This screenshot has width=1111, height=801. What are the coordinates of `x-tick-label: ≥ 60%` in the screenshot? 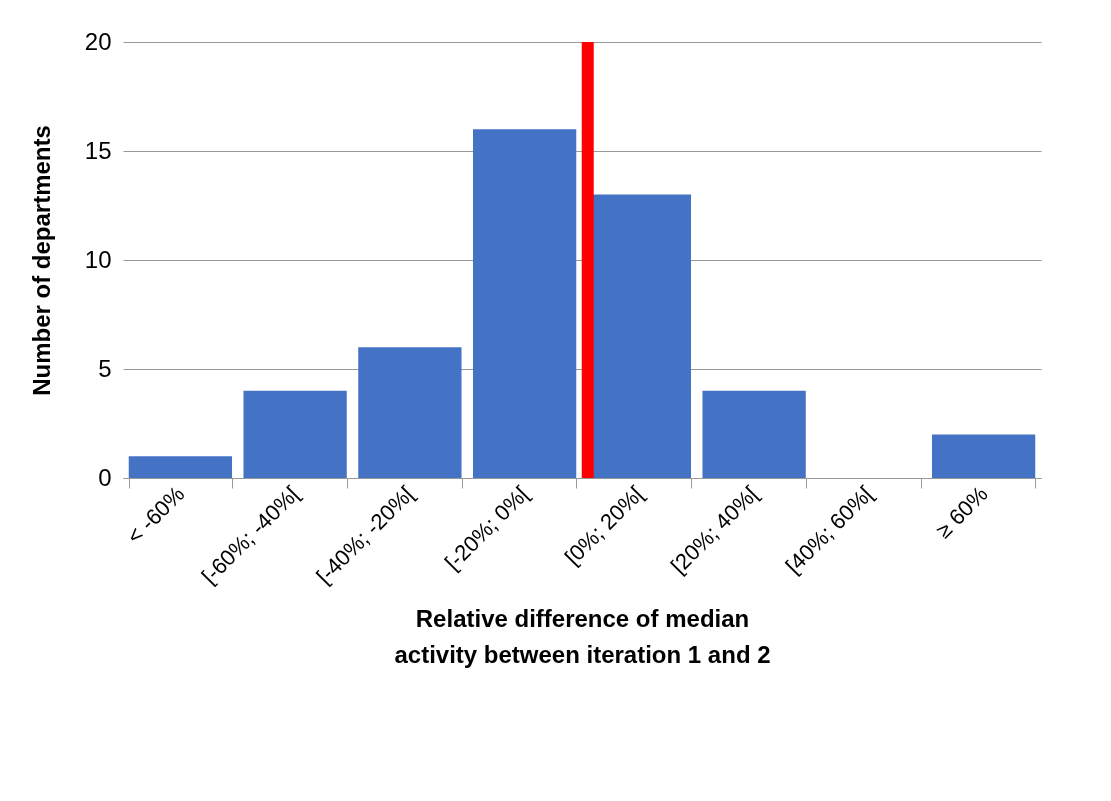 It's located at (961, 512).